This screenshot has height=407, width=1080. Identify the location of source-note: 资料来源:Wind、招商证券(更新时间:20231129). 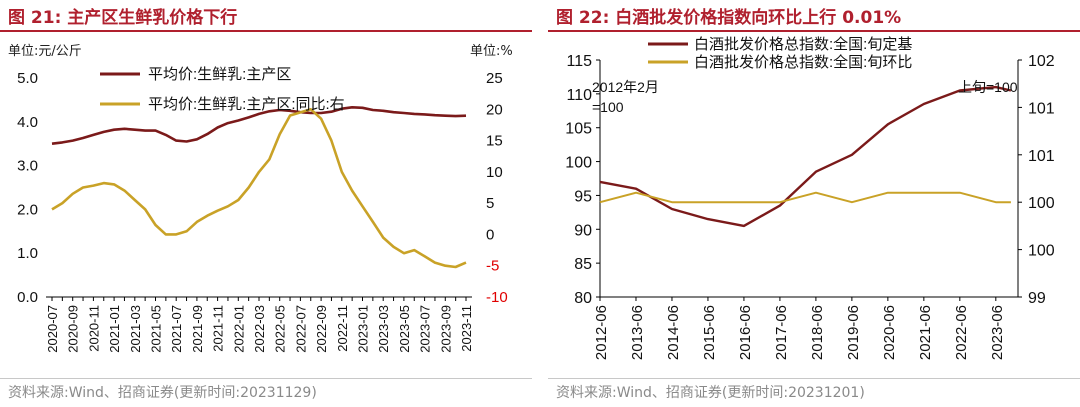
(162, 393).